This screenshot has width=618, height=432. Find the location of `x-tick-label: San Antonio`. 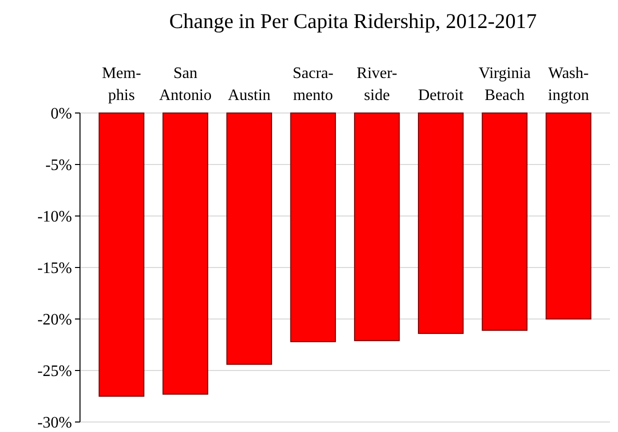

x-tick-label: San Antonio is located at coordinates (185, 84).